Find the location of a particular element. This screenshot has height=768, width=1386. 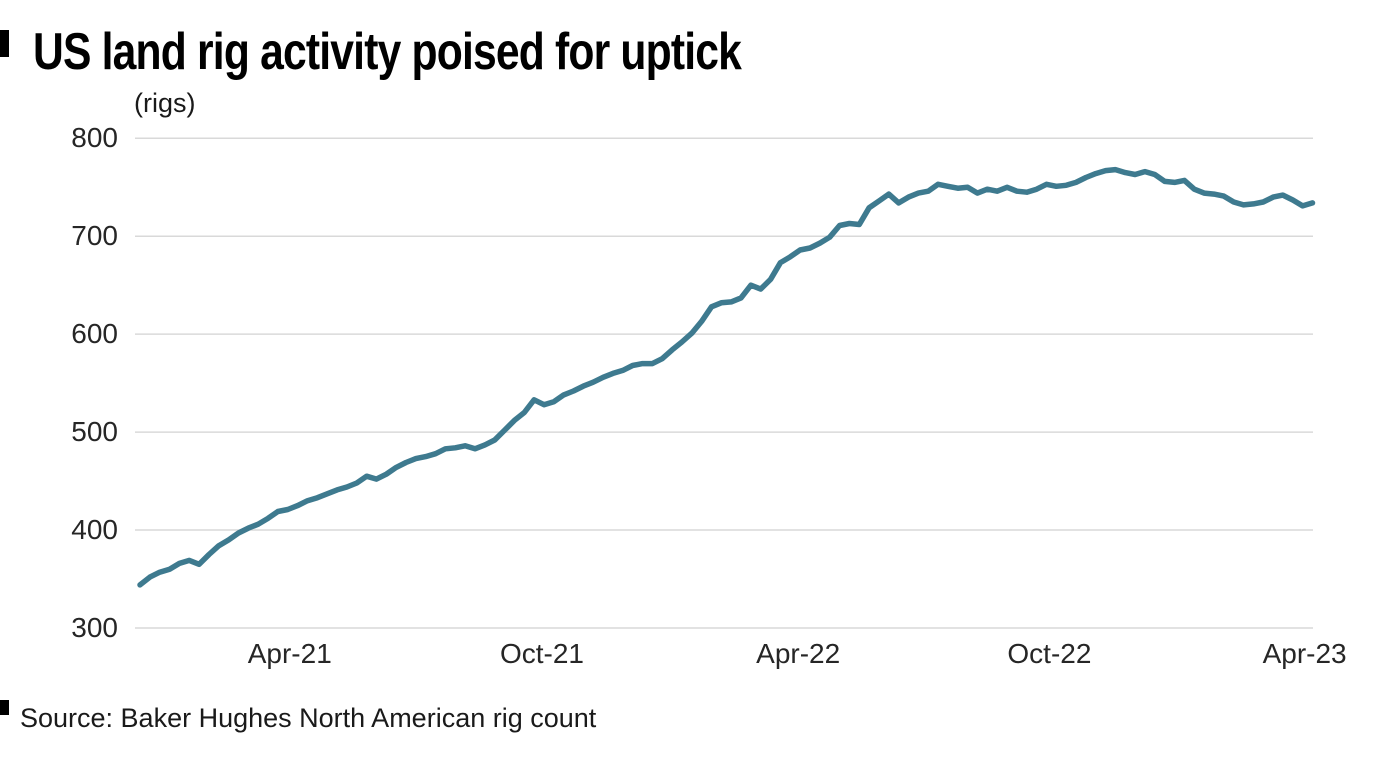

y-axis-tick-label-800: 800 is located at coordinates (94, 138).